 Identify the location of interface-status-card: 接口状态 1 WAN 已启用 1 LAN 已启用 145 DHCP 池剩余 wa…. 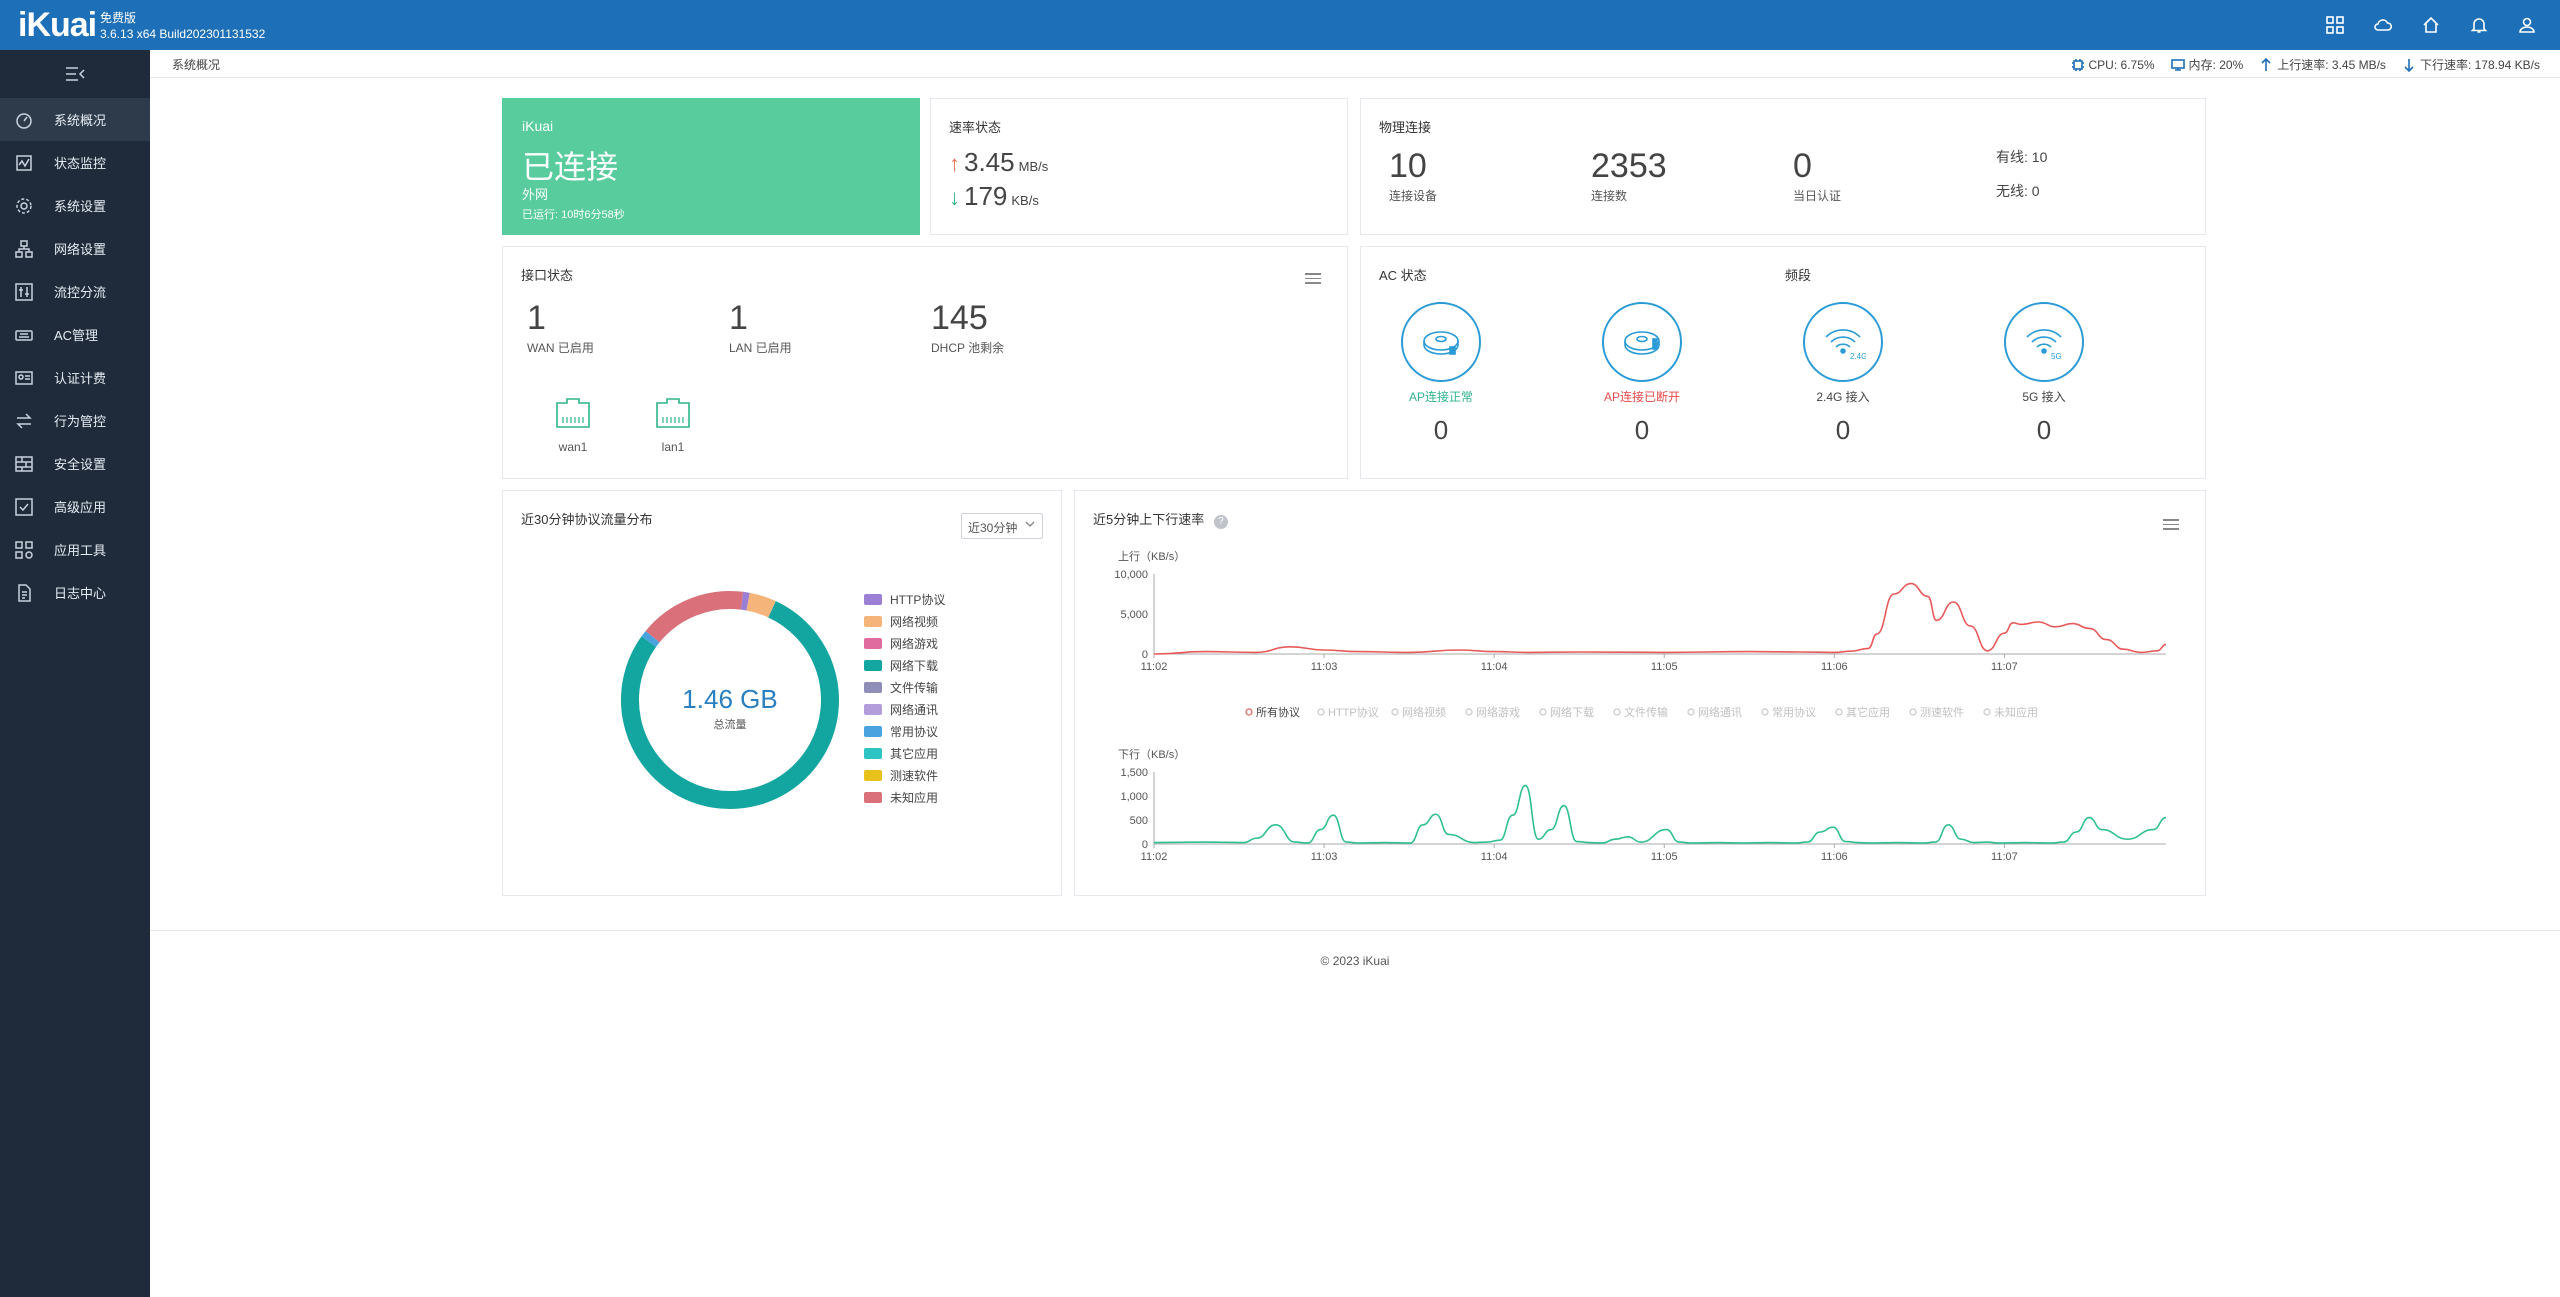
(925, 362).